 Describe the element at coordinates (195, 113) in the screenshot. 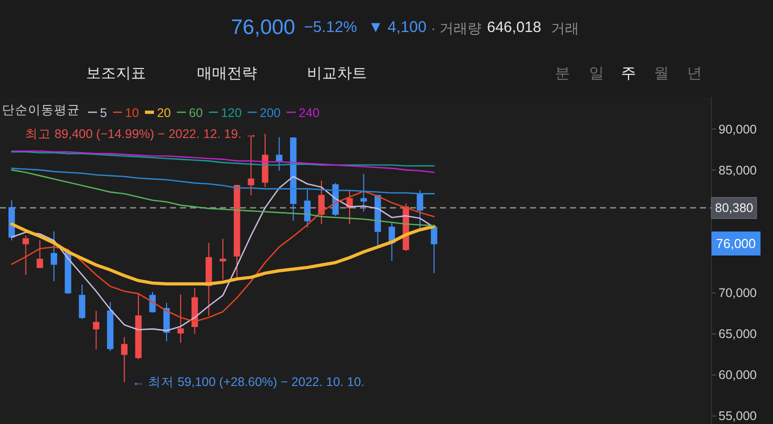

I see `legend-label: 60` at that location.